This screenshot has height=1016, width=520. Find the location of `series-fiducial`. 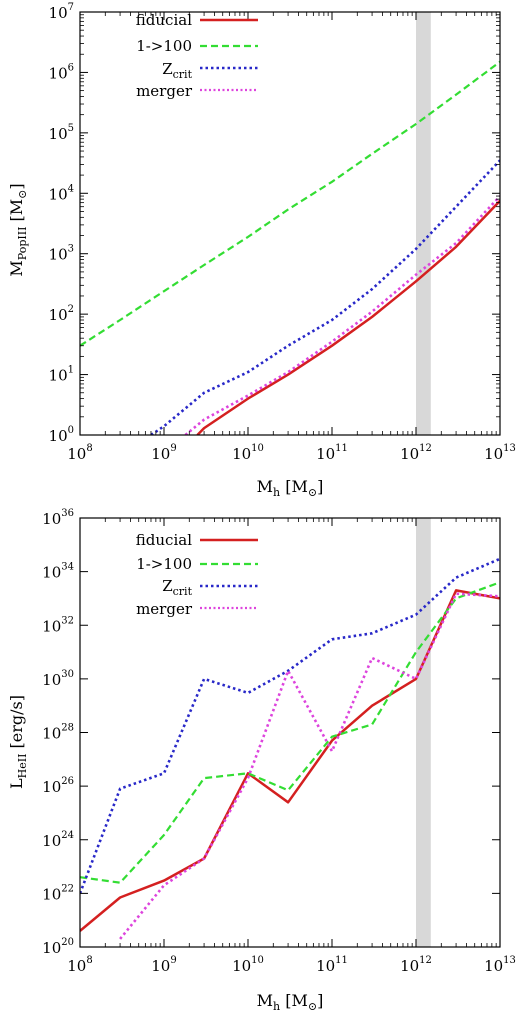

series-fiducial is located at coordinates (348, 317).